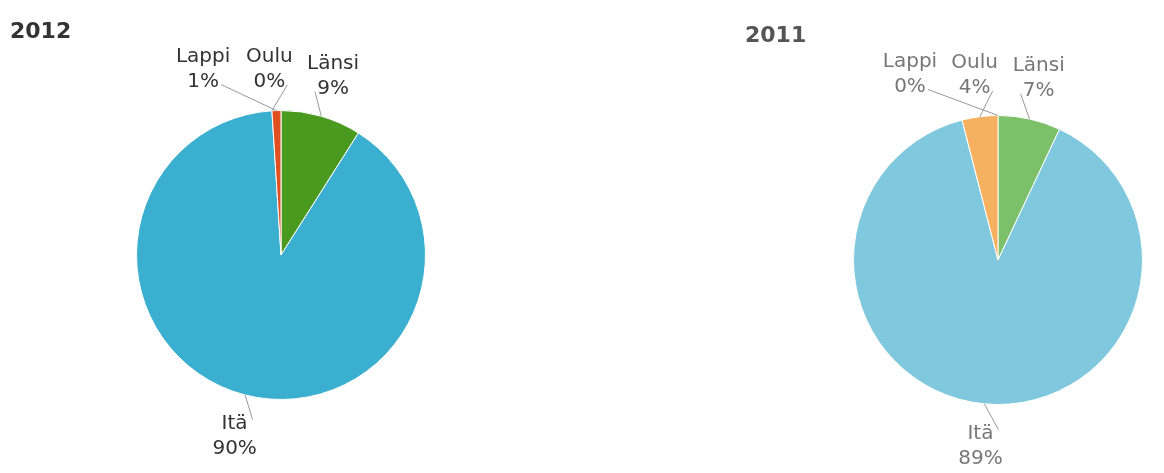 Image resolution: width=1164 pixels, height=473 pixels. What do you see at coordinates (910, 59) in the screenshot?
I see `category-label: Lappi` at bounding box center [910, 59].